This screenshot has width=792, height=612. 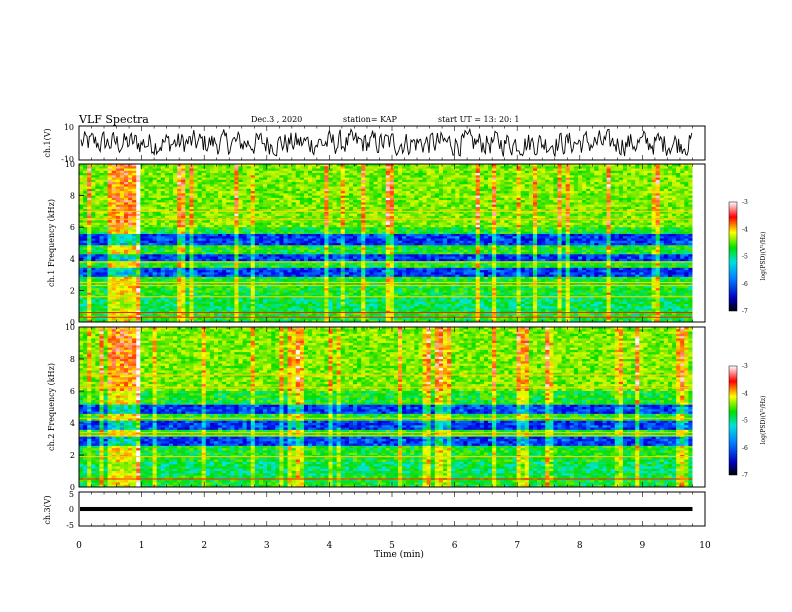 What do you see at coordinates (47, 142) in the screenshot?
I see `ch1-ylabel: ch.1(V)` at bounding box center [47, 142].